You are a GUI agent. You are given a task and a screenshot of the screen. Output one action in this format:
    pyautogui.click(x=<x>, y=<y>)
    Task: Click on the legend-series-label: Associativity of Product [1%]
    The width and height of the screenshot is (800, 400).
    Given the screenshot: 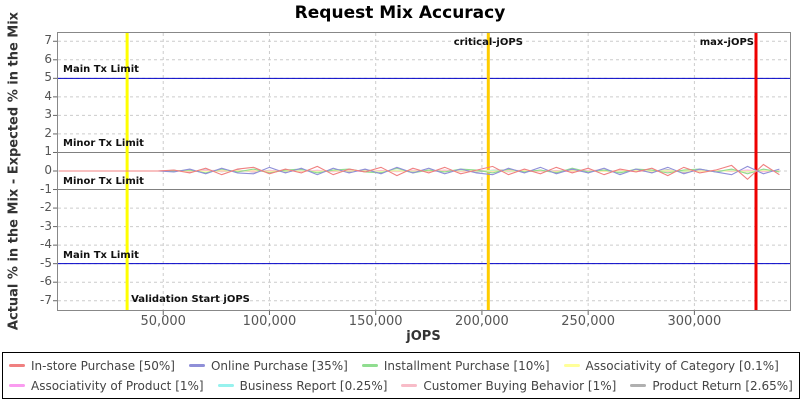 What is the action you would take?
    pyautogui.click(x=117, y=385)
    